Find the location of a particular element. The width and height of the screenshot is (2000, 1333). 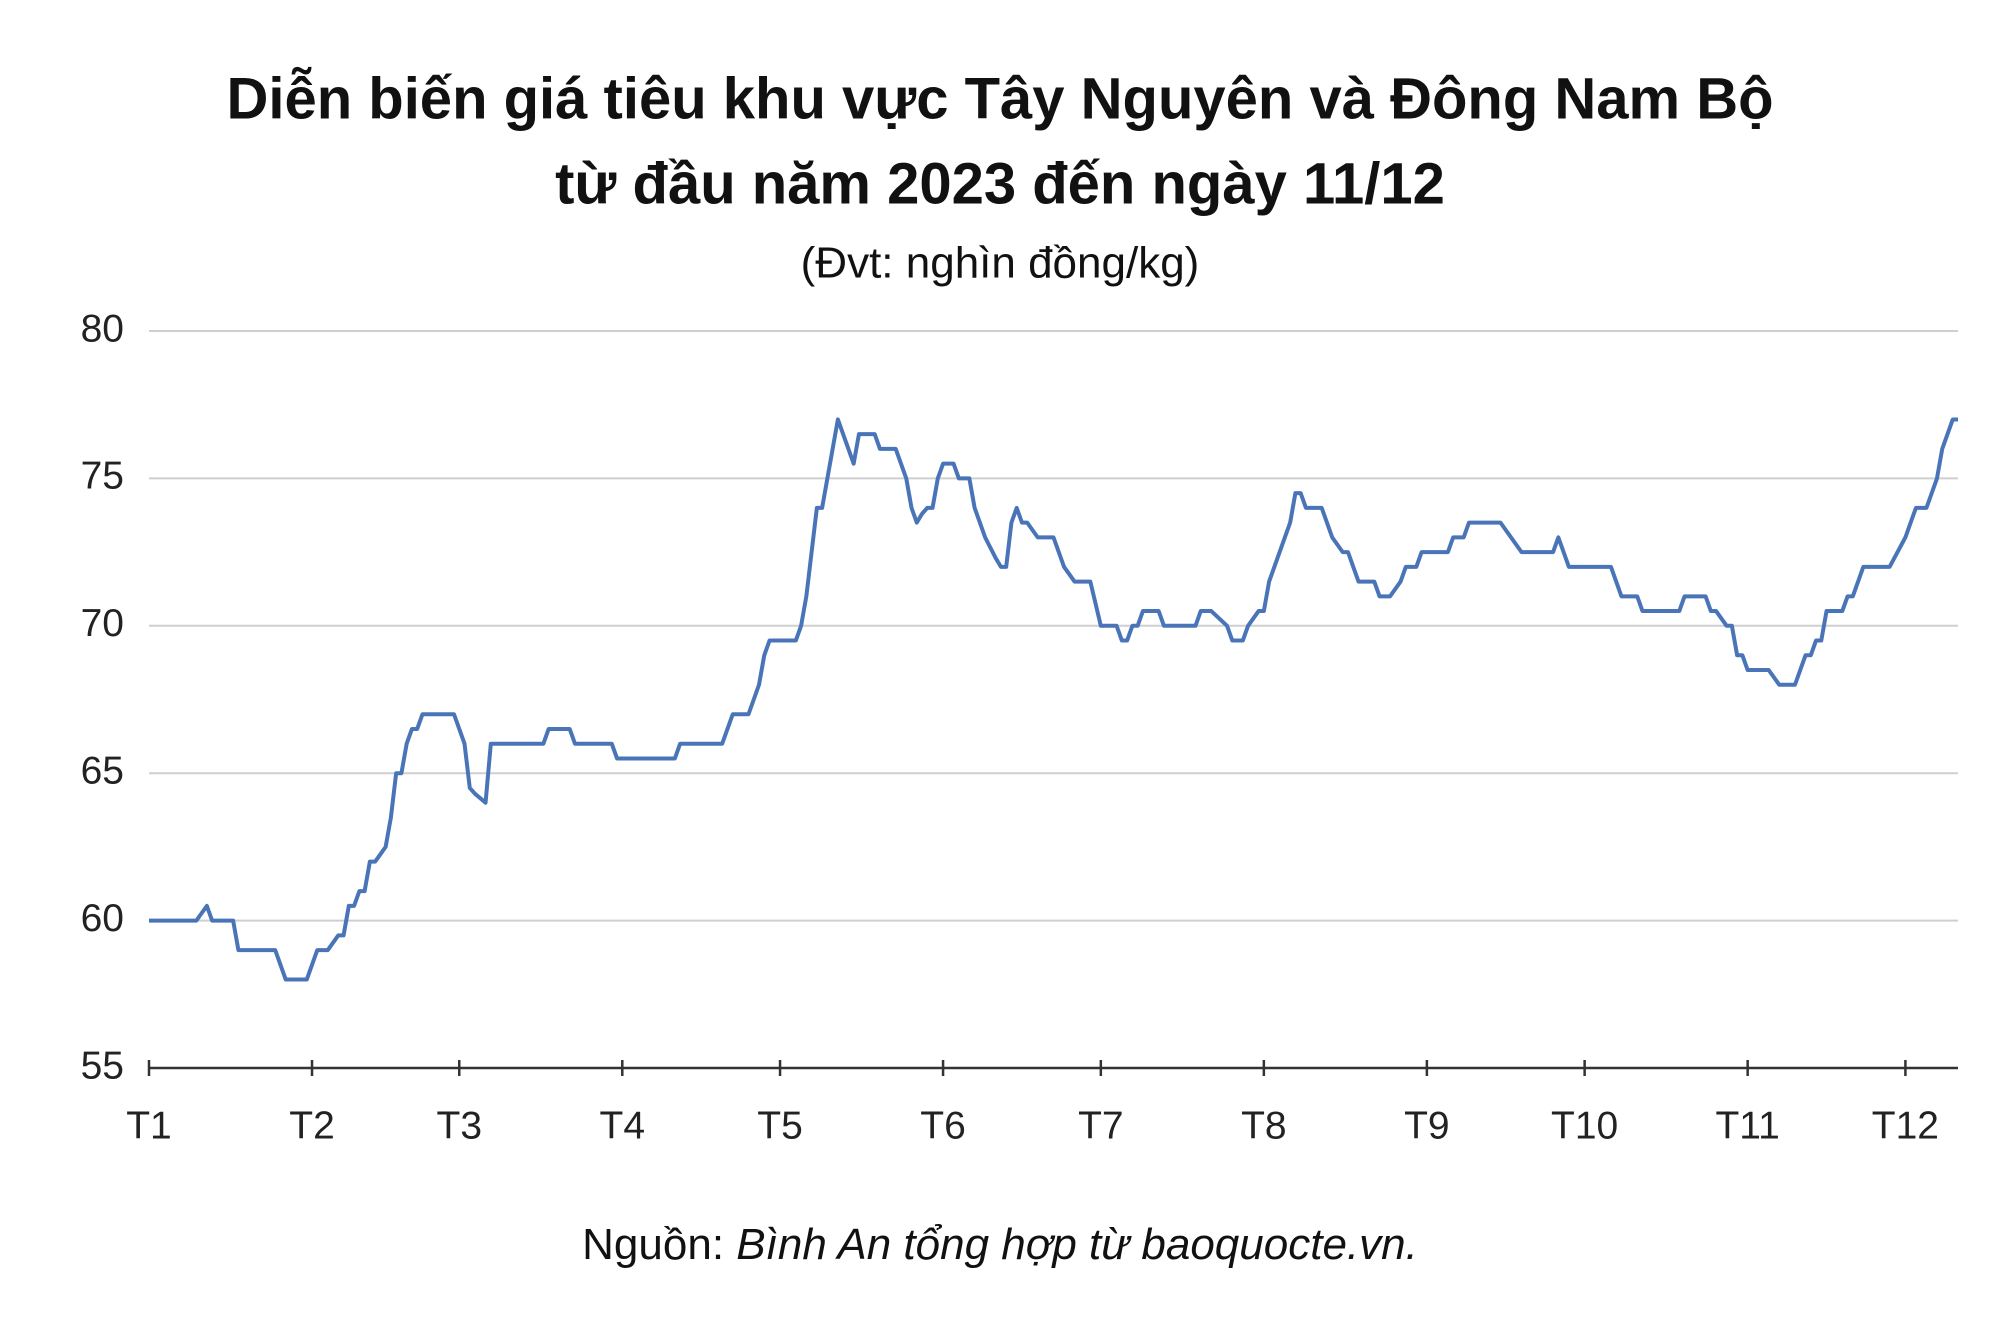

source-text: Bình An tổng hợp từ baoquocte.vn. is located at coordinates (1077, 1244).